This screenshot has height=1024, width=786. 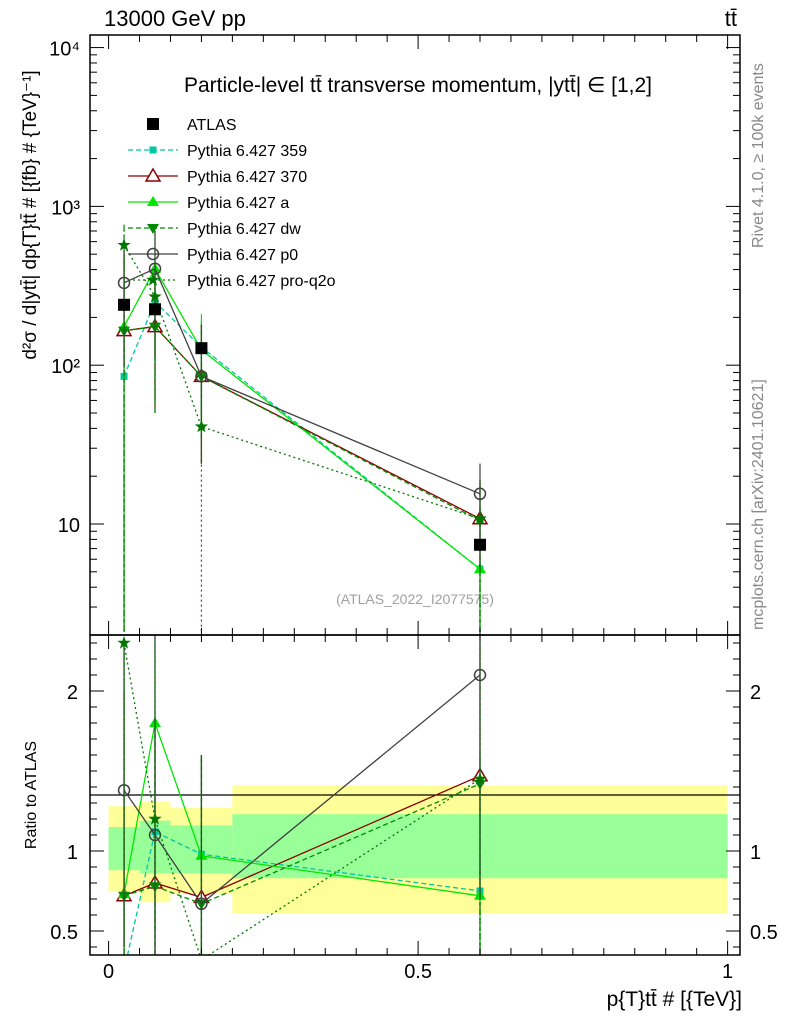 I want to click on legend-label: Pythia 6.427 359, so click(x=247, y=151).